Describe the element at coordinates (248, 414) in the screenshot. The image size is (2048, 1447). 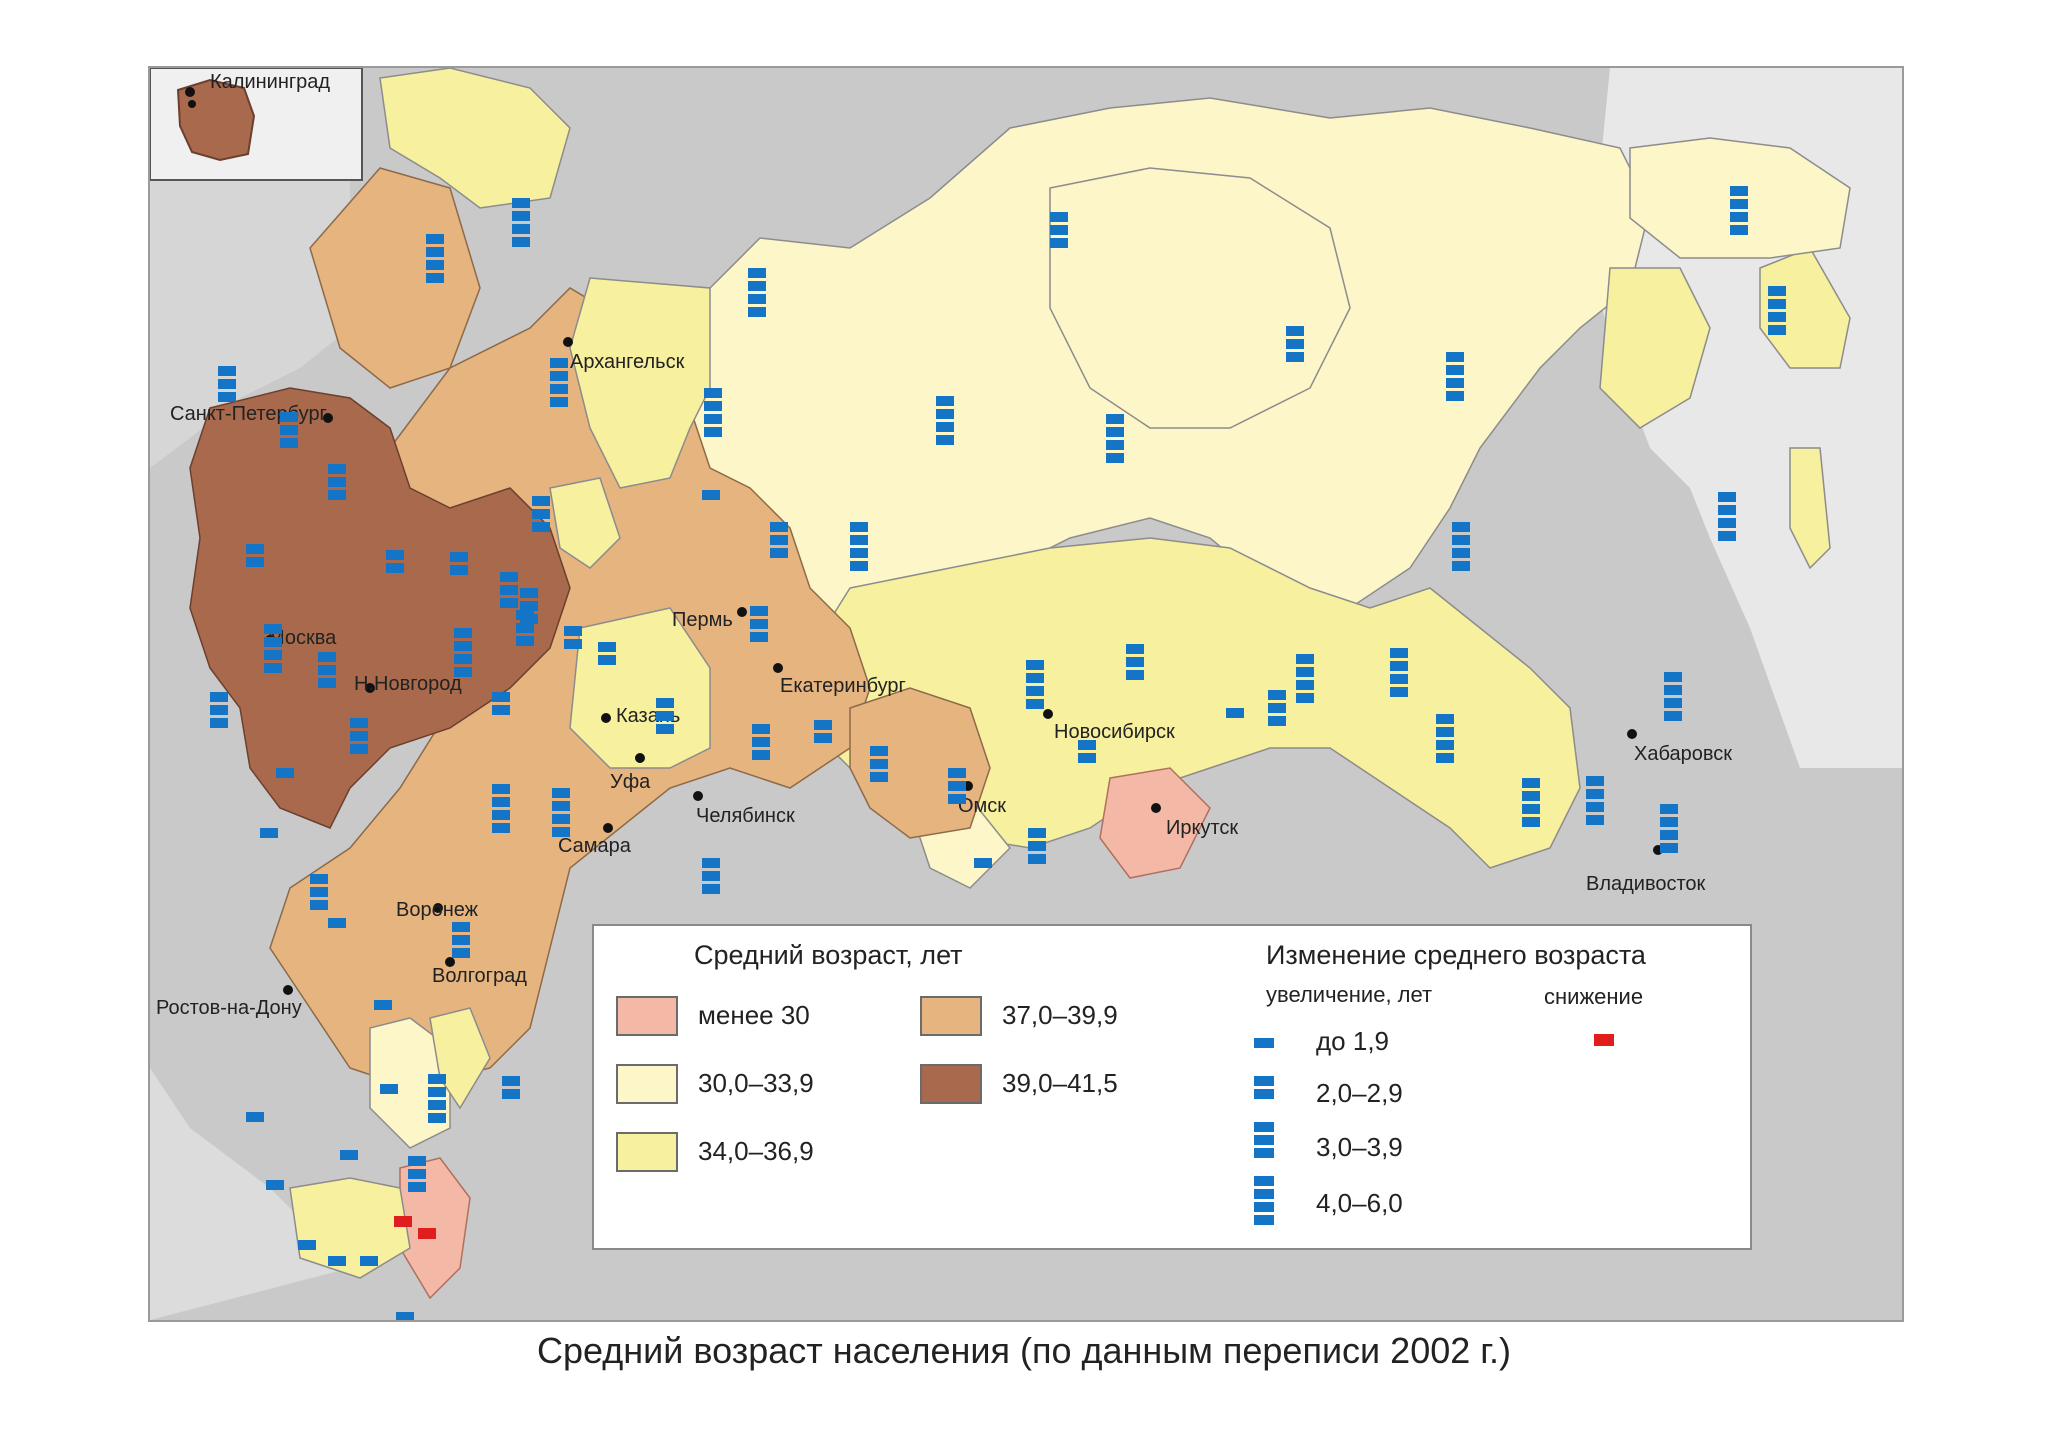
I see `city-label: Санкт-Петербург` at that location.